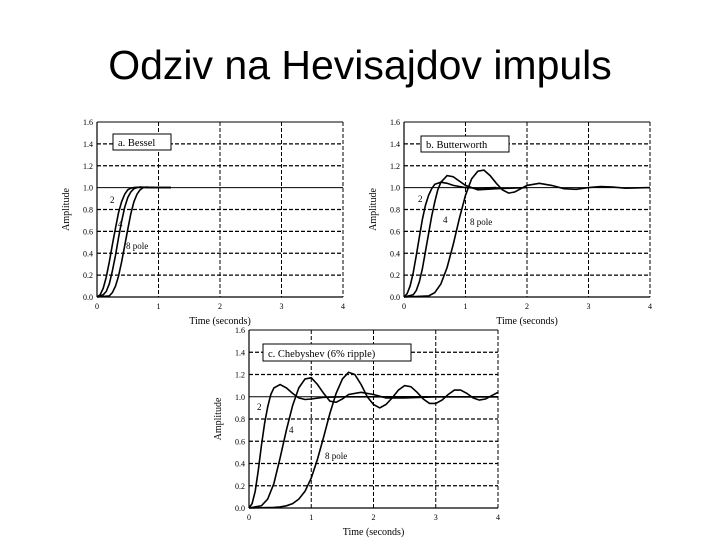  Describe the element at coordinates (136, 143) in the screenshot. I see `chart-title: a. Bessel` at that location.